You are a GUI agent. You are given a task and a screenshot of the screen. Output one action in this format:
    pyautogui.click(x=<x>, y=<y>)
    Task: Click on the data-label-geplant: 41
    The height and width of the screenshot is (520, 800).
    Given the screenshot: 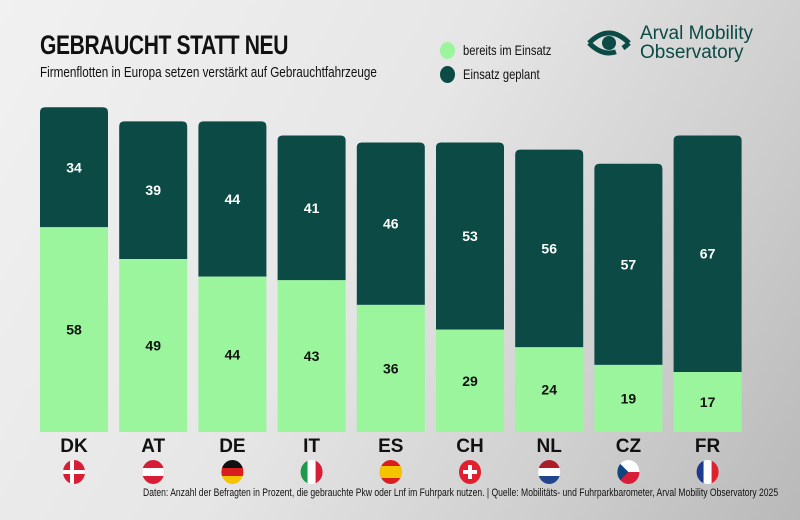 What is the action you would take?
    pyautogui.click(x=312, y=208)
    